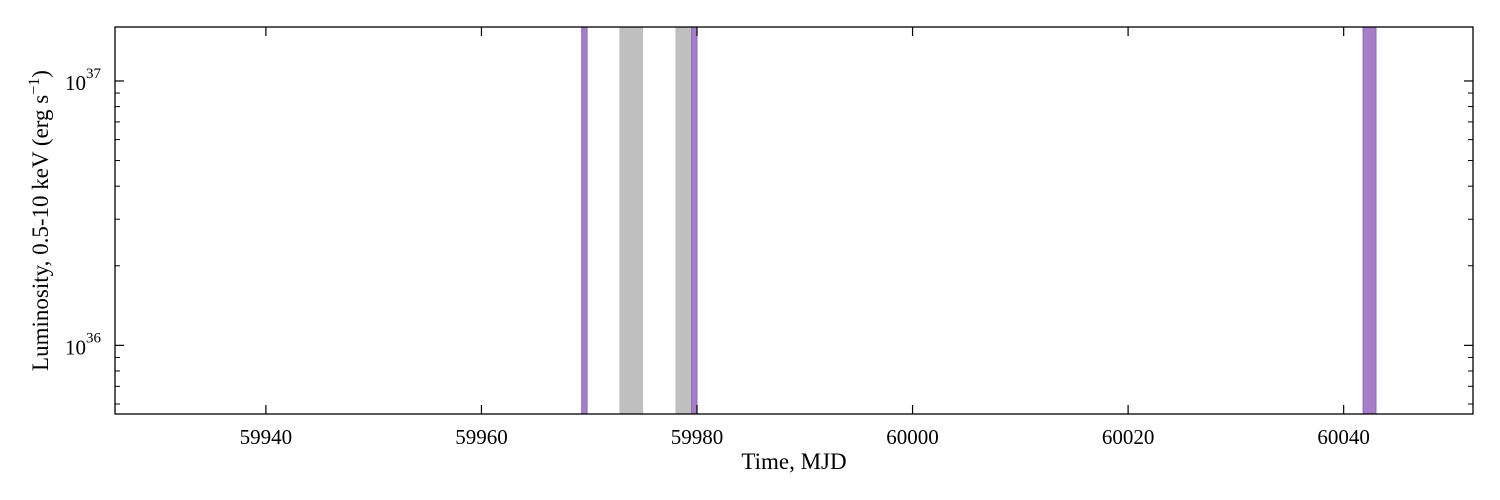 The height and width of the screenshot is (500, 1500). What do you see at coordinates (481, 437) in the screenshot?
I see `x-tick-label: 59960` at bounding box center [481, 437].